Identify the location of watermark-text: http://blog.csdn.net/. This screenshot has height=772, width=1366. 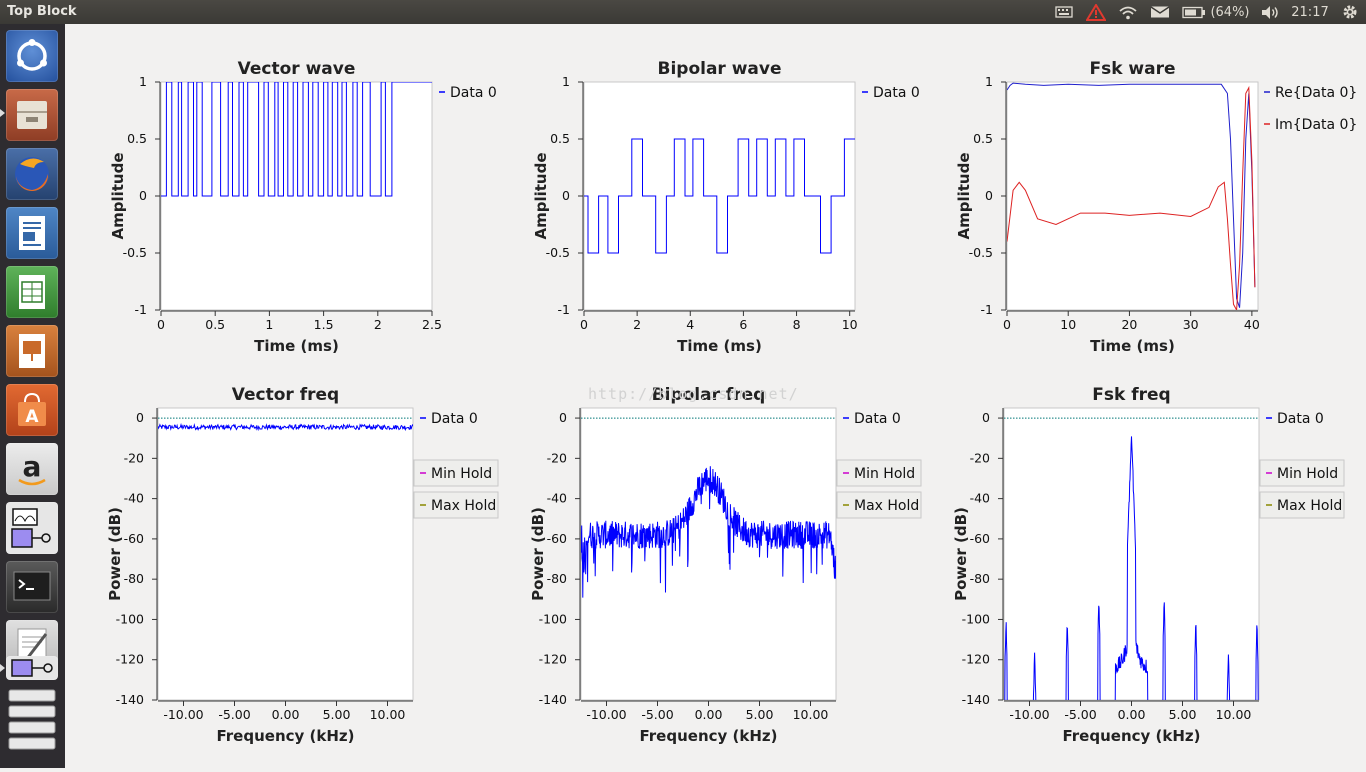
(693, 394).